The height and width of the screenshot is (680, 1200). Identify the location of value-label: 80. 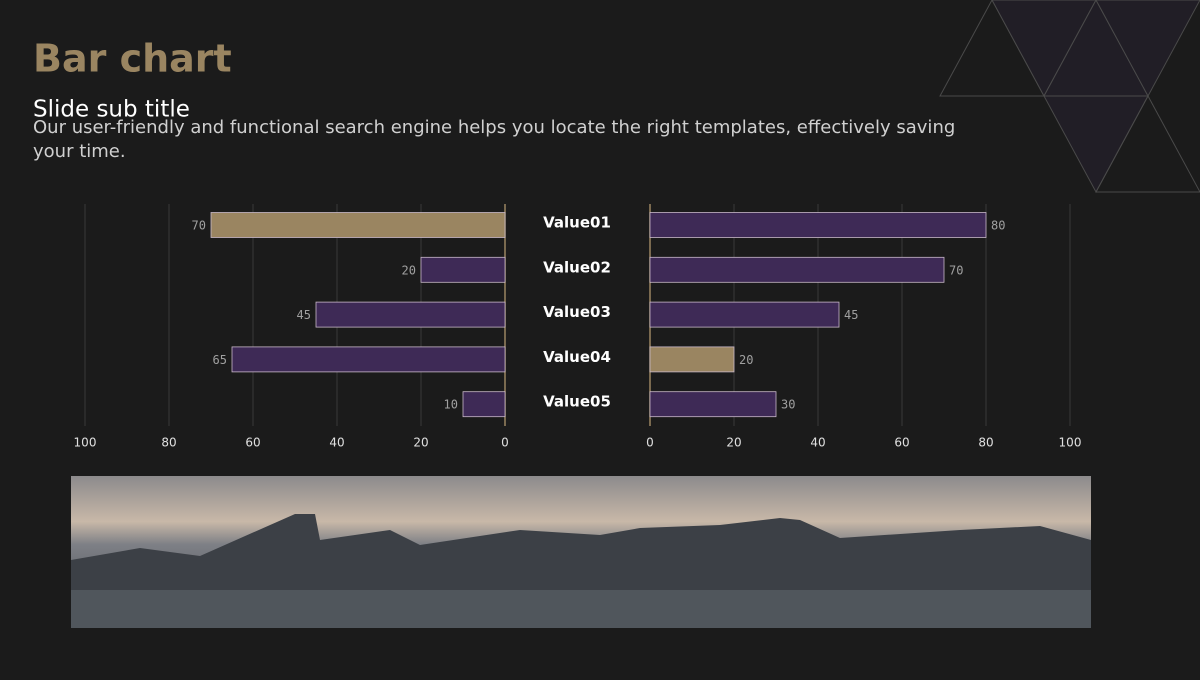
(998, 226).